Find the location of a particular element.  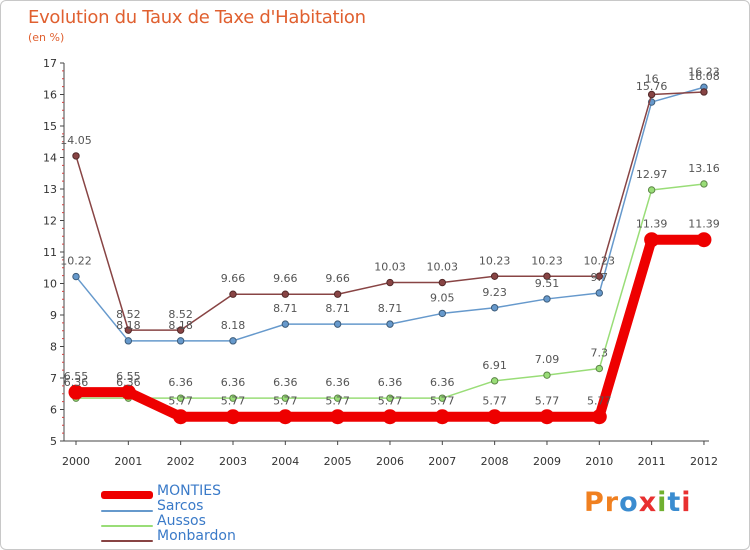

y-tick-label: 7 is located at coordinates (53, 378).